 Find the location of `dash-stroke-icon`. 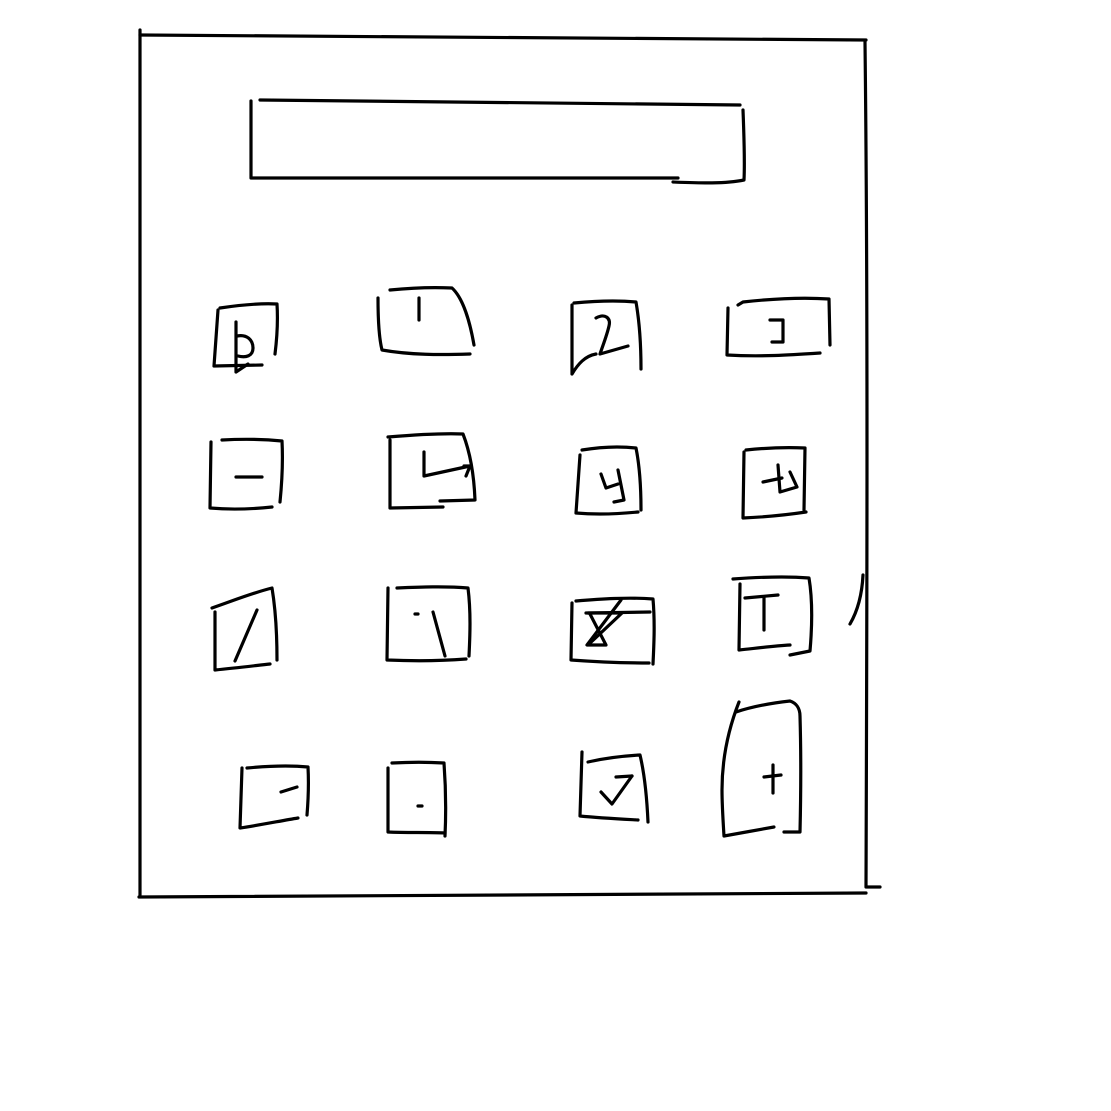

dash-stroke-icon is located at coordinates (289, 789).